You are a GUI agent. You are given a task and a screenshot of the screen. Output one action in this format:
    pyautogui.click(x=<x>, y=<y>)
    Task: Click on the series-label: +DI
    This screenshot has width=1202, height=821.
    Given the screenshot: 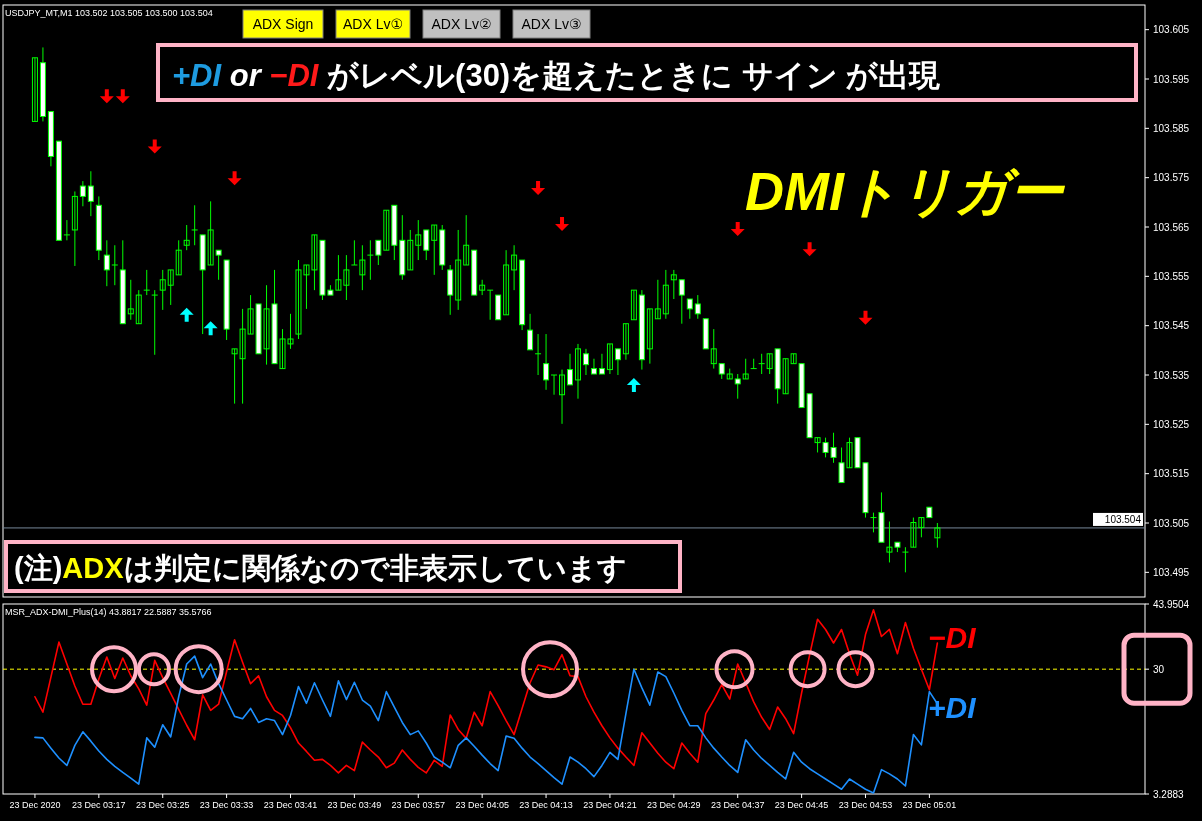 What is the action you would take?
    pyautogui.click(x=952, y=707)
    